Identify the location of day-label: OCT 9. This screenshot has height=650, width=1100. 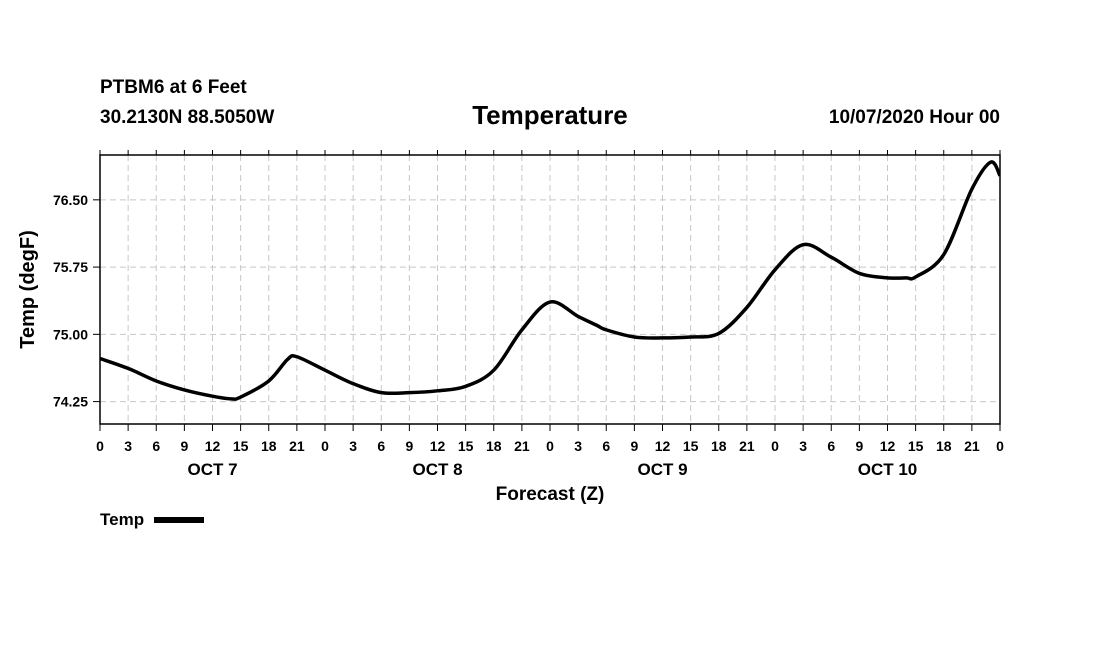
(662, 469).